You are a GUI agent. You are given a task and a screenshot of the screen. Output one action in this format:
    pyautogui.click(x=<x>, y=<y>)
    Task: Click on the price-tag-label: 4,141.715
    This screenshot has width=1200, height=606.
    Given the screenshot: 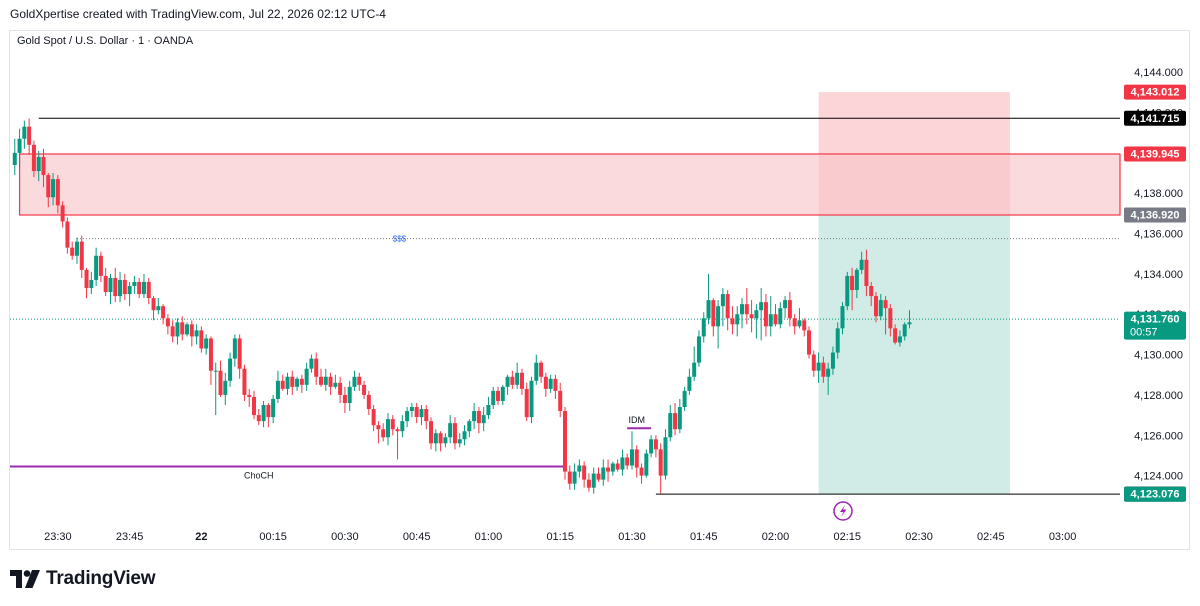 What is the action you would take?
    pyautogui.click(x=1155, y=119)
    